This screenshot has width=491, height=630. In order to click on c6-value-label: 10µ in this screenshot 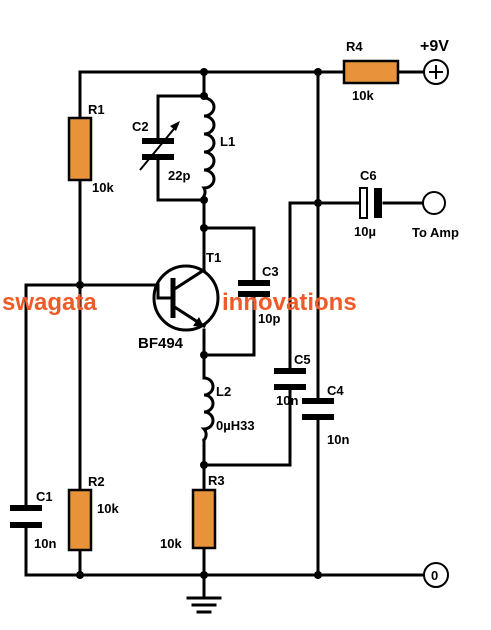, I will do `click(365, 231)`.